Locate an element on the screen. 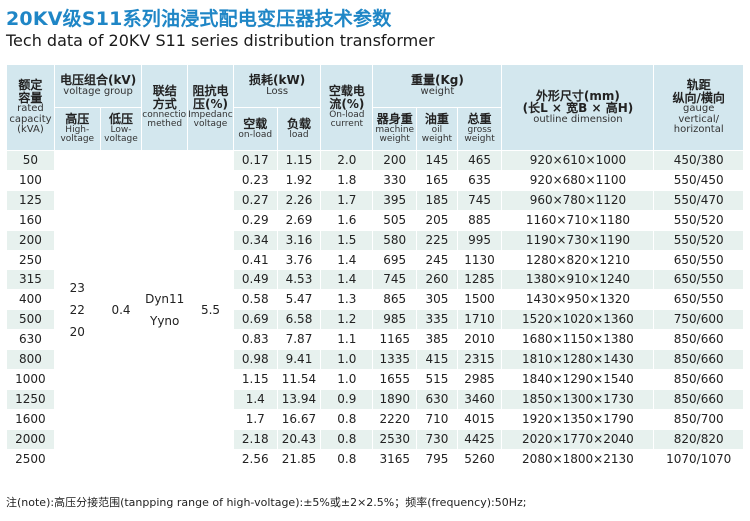 The height and width of the screenshot is (521, 750). cell-no-load: 0.29 is located at coordinates (255, 220).